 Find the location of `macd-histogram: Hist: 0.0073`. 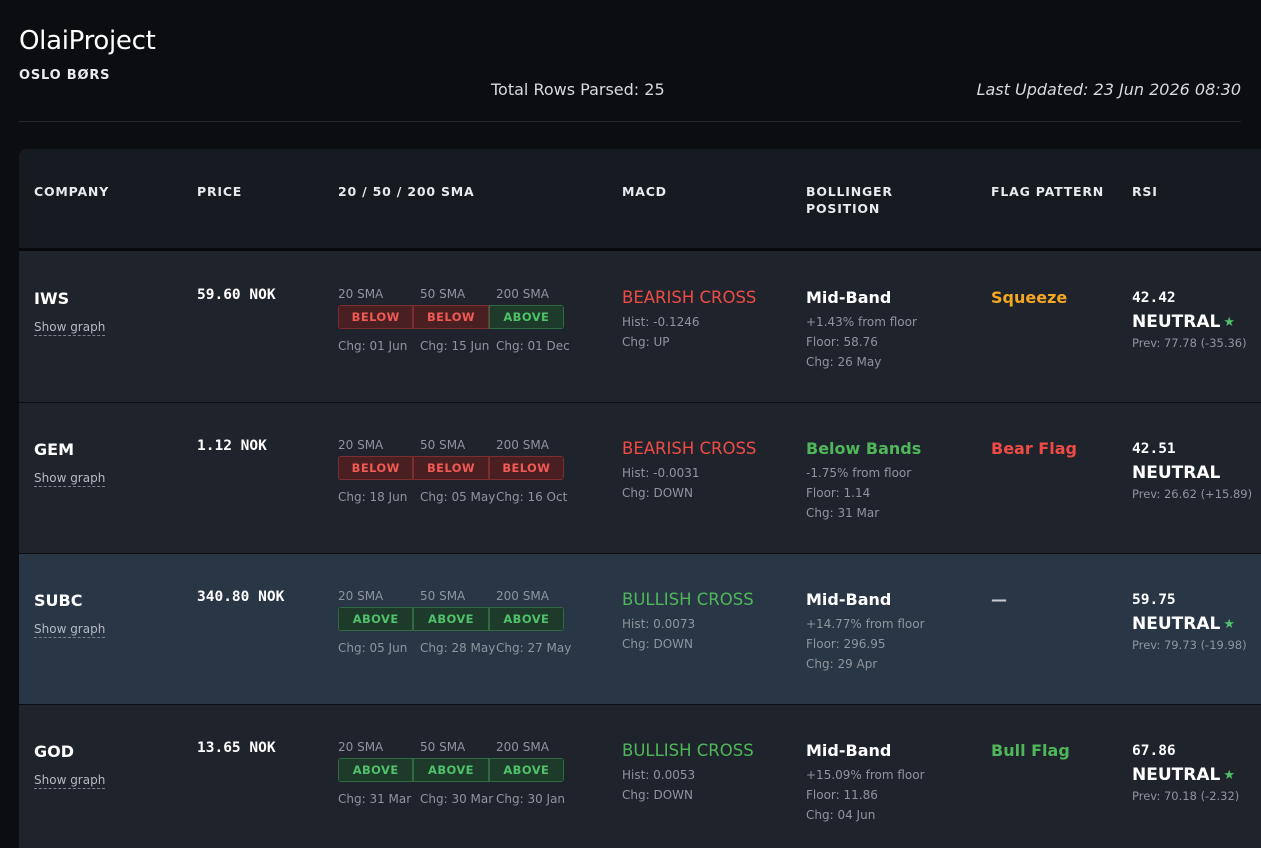

macd-histogram: Hist: 0.0073 is located at coordinates (659, 624).